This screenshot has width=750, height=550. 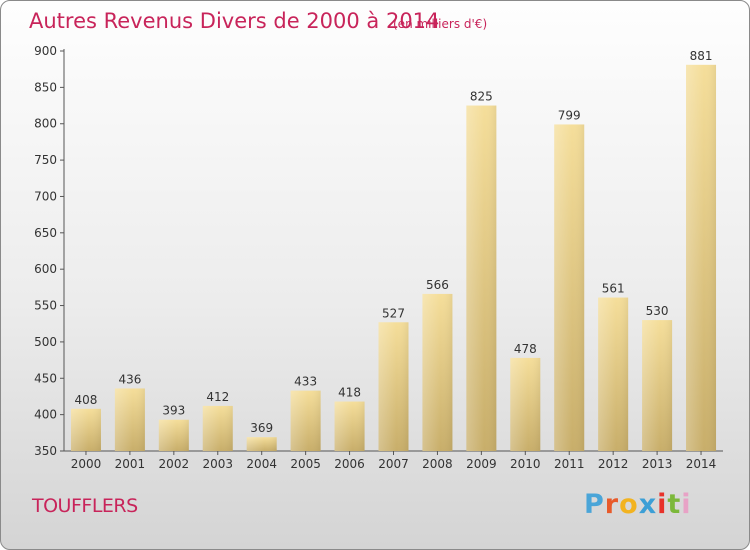 I want to click on y-tick-label: 550, so click(x=45, y=306).